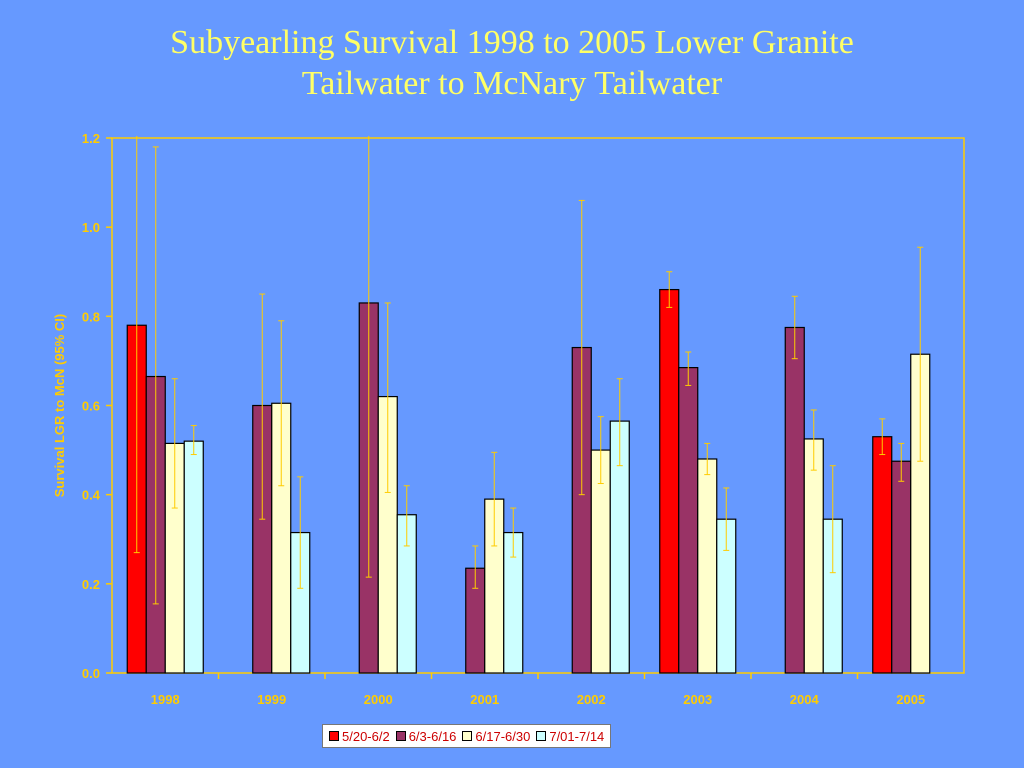 This screenshot has height=768, width=1024. What do you see at coordinates (366, 736) in the screenshot?
I see `legend-label: 5/20-6/2` at bounding box center [366, 736].